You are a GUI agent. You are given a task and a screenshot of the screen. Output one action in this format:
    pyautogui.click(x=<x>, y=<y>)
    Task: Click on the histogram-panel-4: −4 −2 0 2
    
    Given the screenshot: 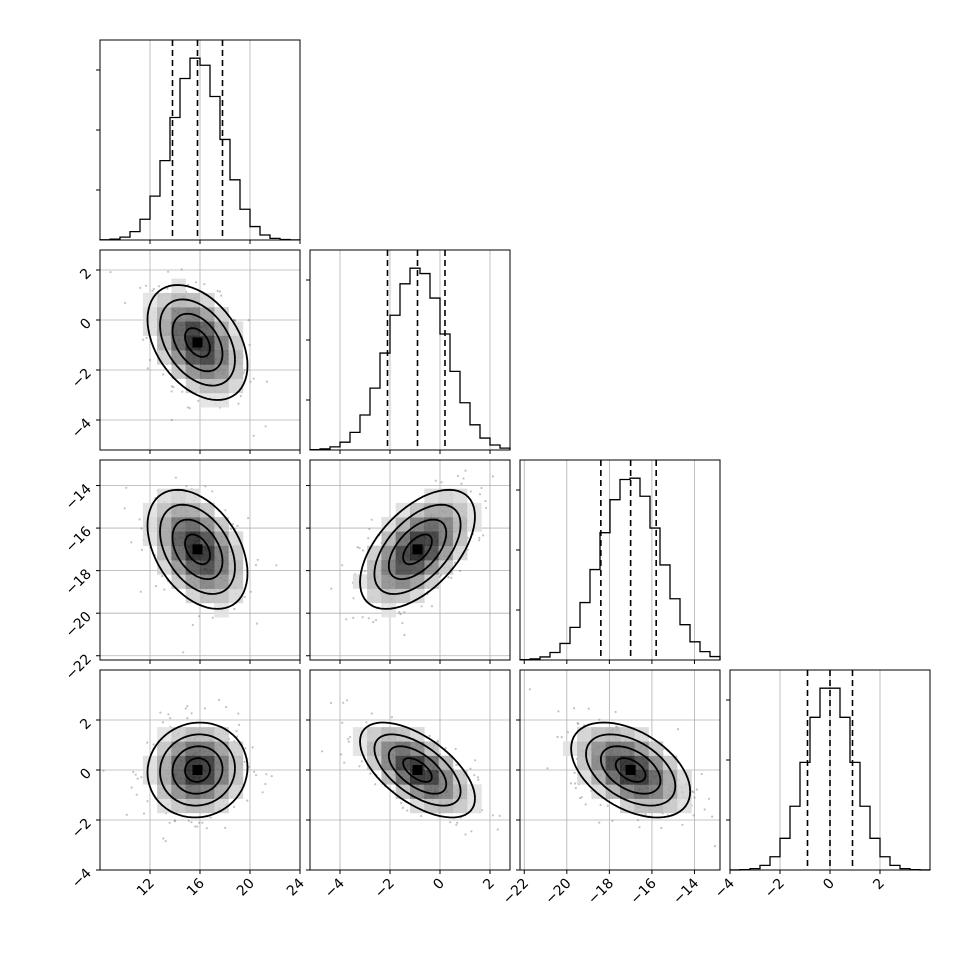 What is the action you would take?
    pyautogui.click(x=821, y=785)
    